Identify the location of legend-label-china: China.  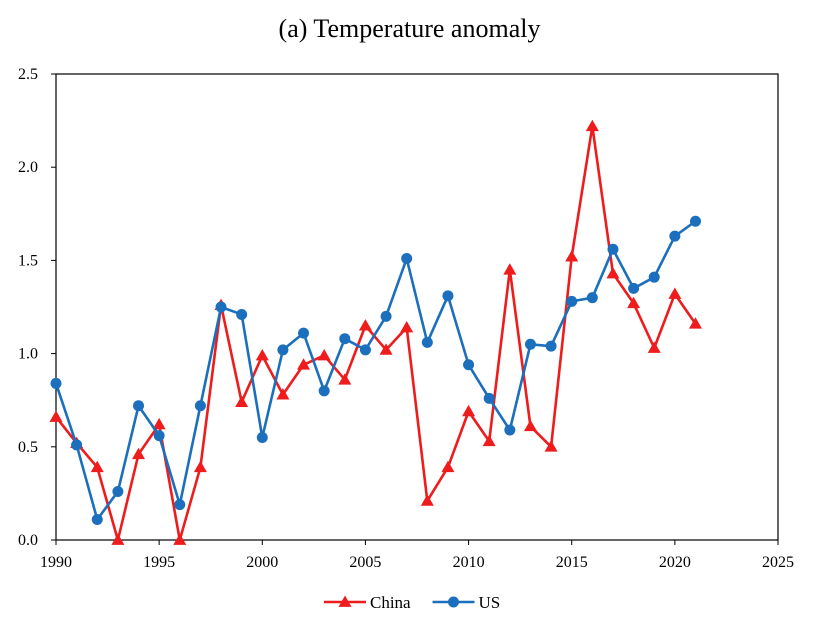
(390, 602).